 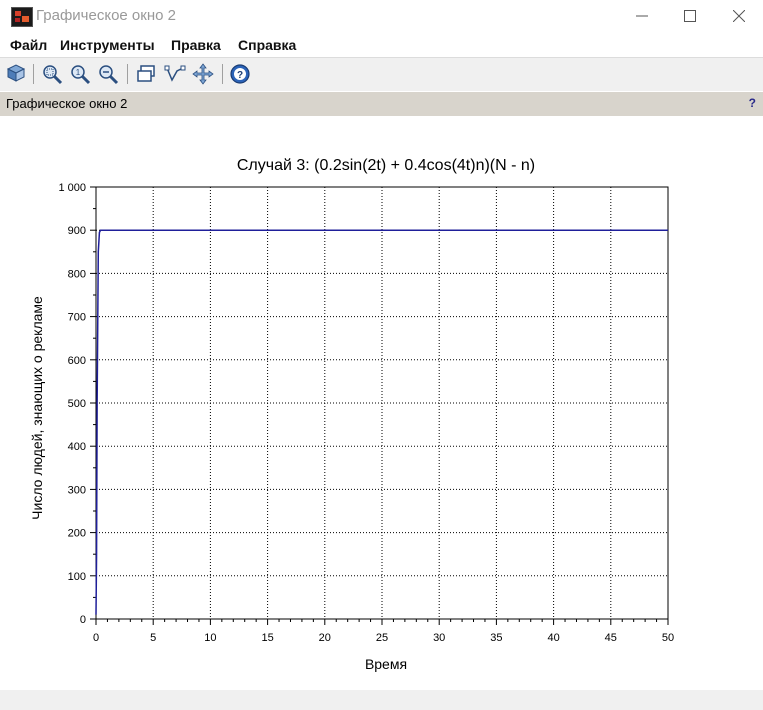 What do you see at coordinates (381, 700) in the screenshot?
I see `status-bar` at bounding box center [381, 700].